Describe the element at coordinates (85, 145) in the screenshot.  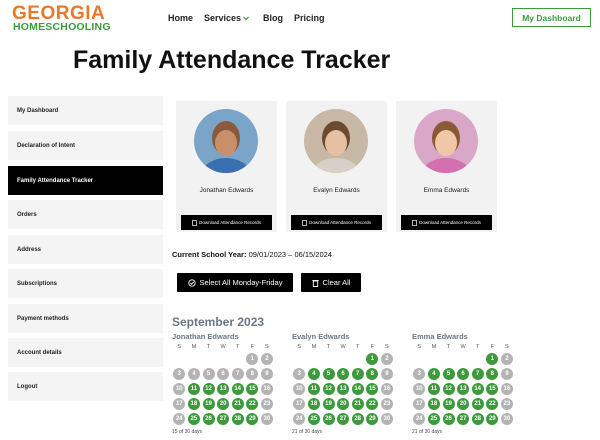
I see `sidebar-item: Declaration of Intent` at that location.